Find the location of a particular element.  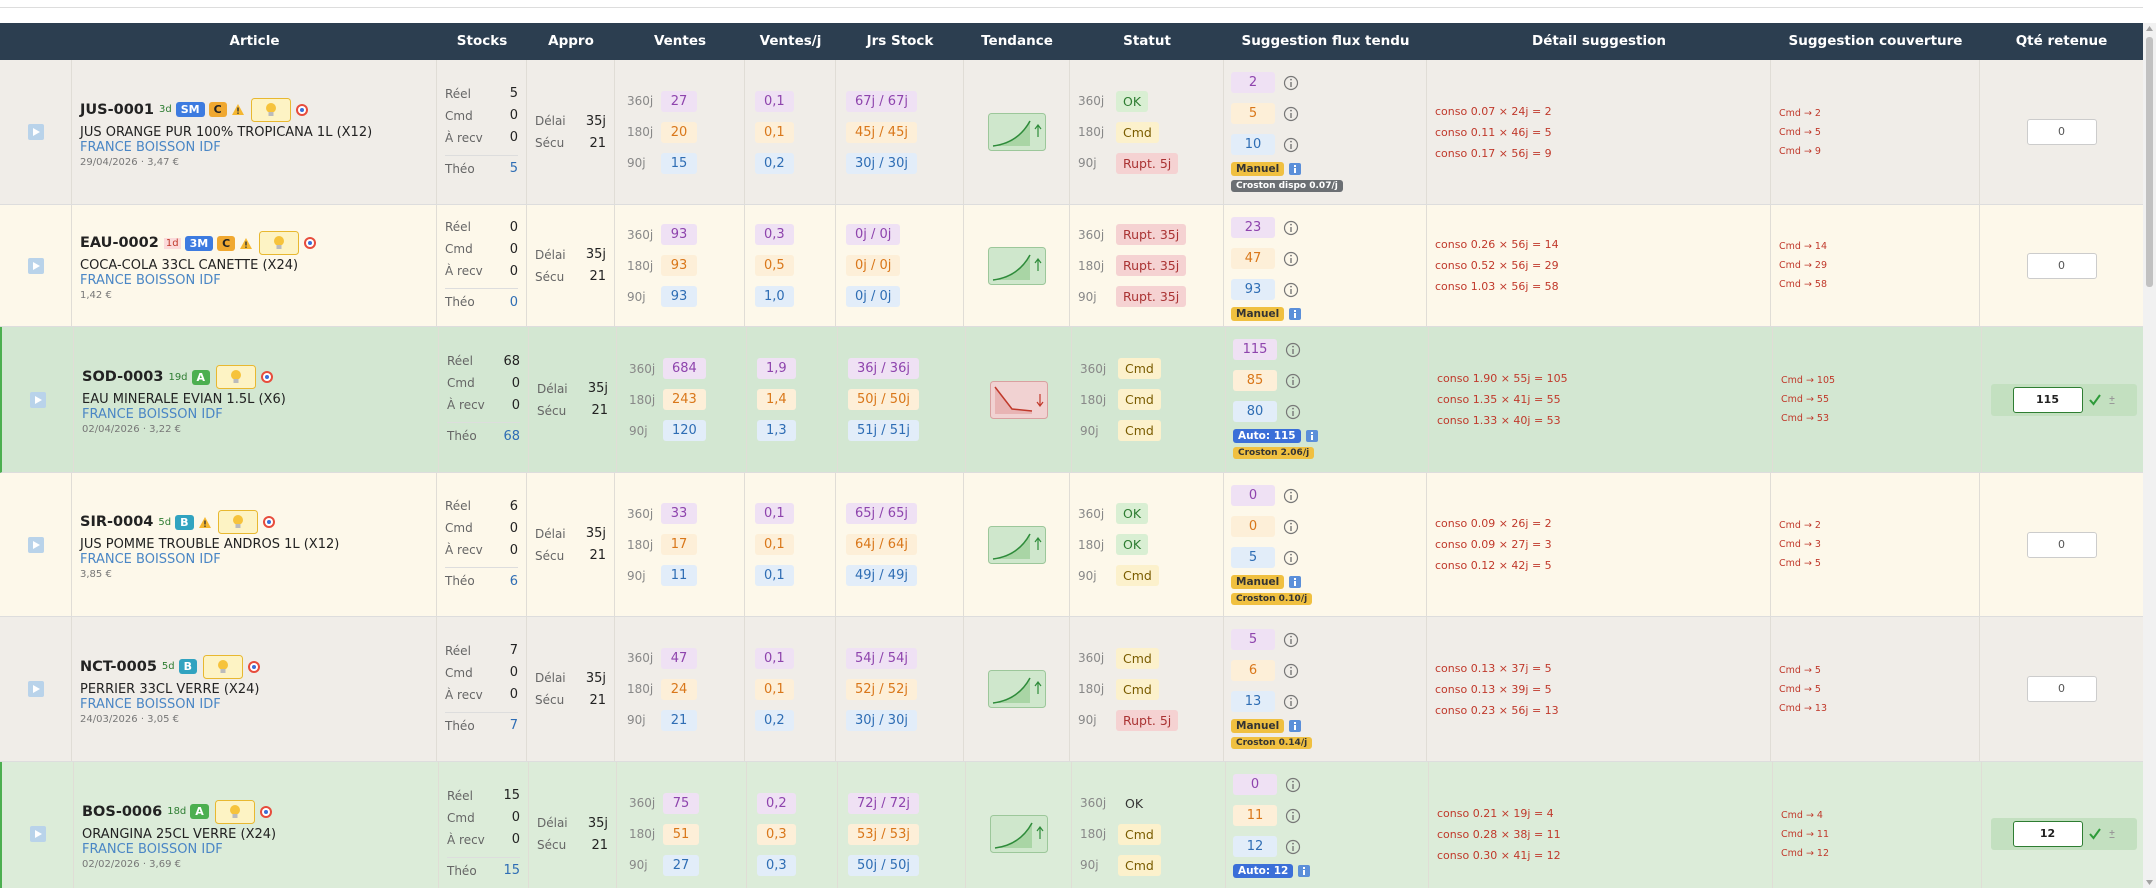

croston-line: Croston 2.06/j is located at coordinates (1330, 451).